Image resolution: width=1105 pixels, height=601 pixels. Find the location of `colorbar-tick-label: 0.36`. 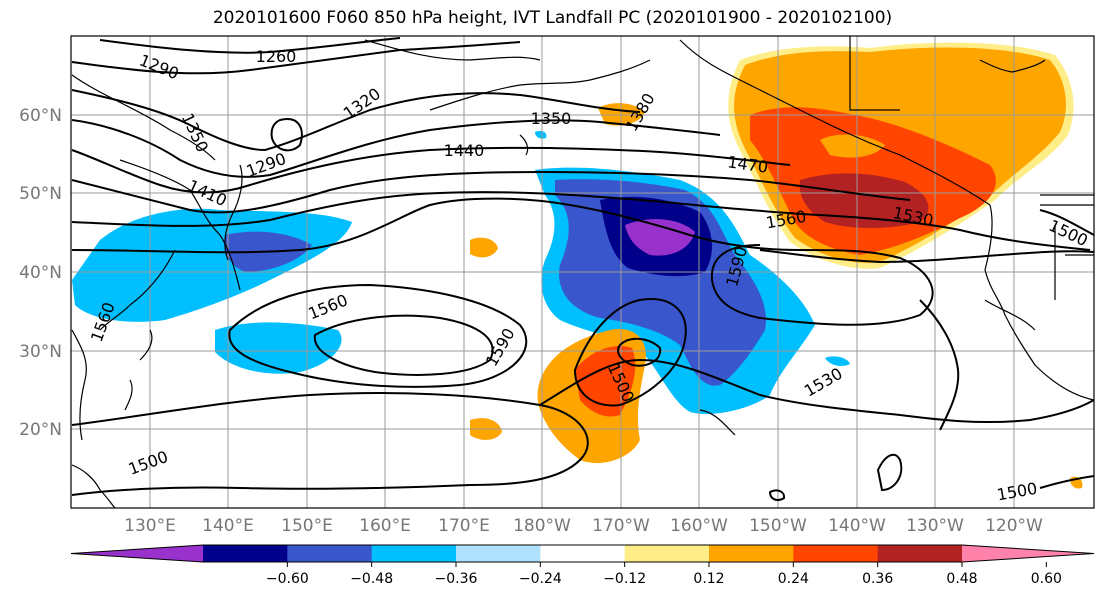

colorbar-tick-label: 0.36 is located at coordinates (877, 579).